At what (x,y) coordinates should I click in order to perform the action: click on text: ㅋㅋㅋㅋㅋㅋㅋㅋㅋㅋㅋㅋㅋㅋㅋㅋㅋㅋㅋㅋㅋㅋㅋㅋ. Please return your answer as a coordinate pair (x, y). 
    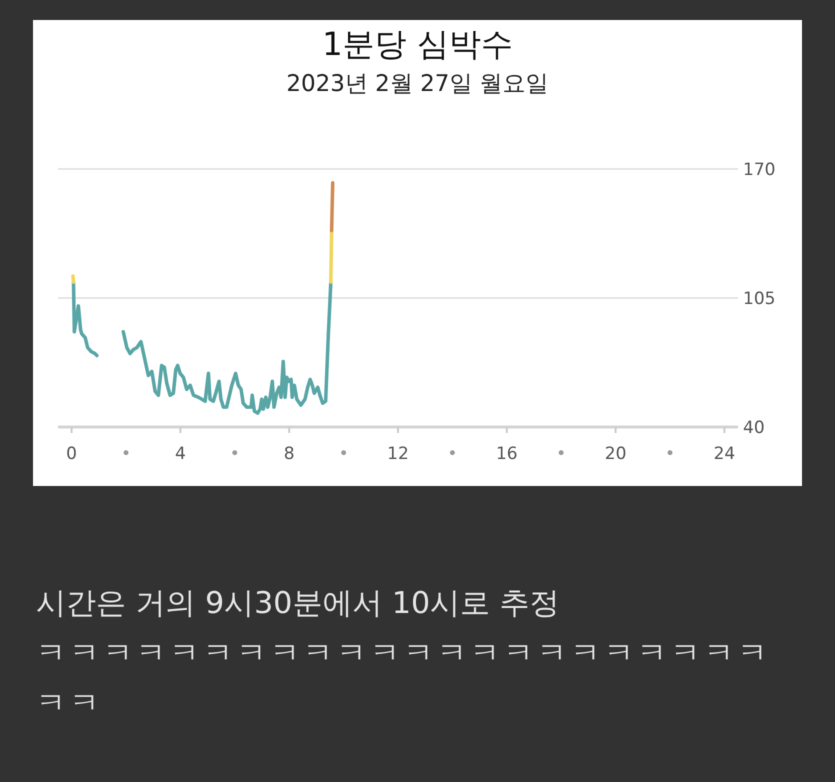
    Looking at the image, I should click on (404, 679).